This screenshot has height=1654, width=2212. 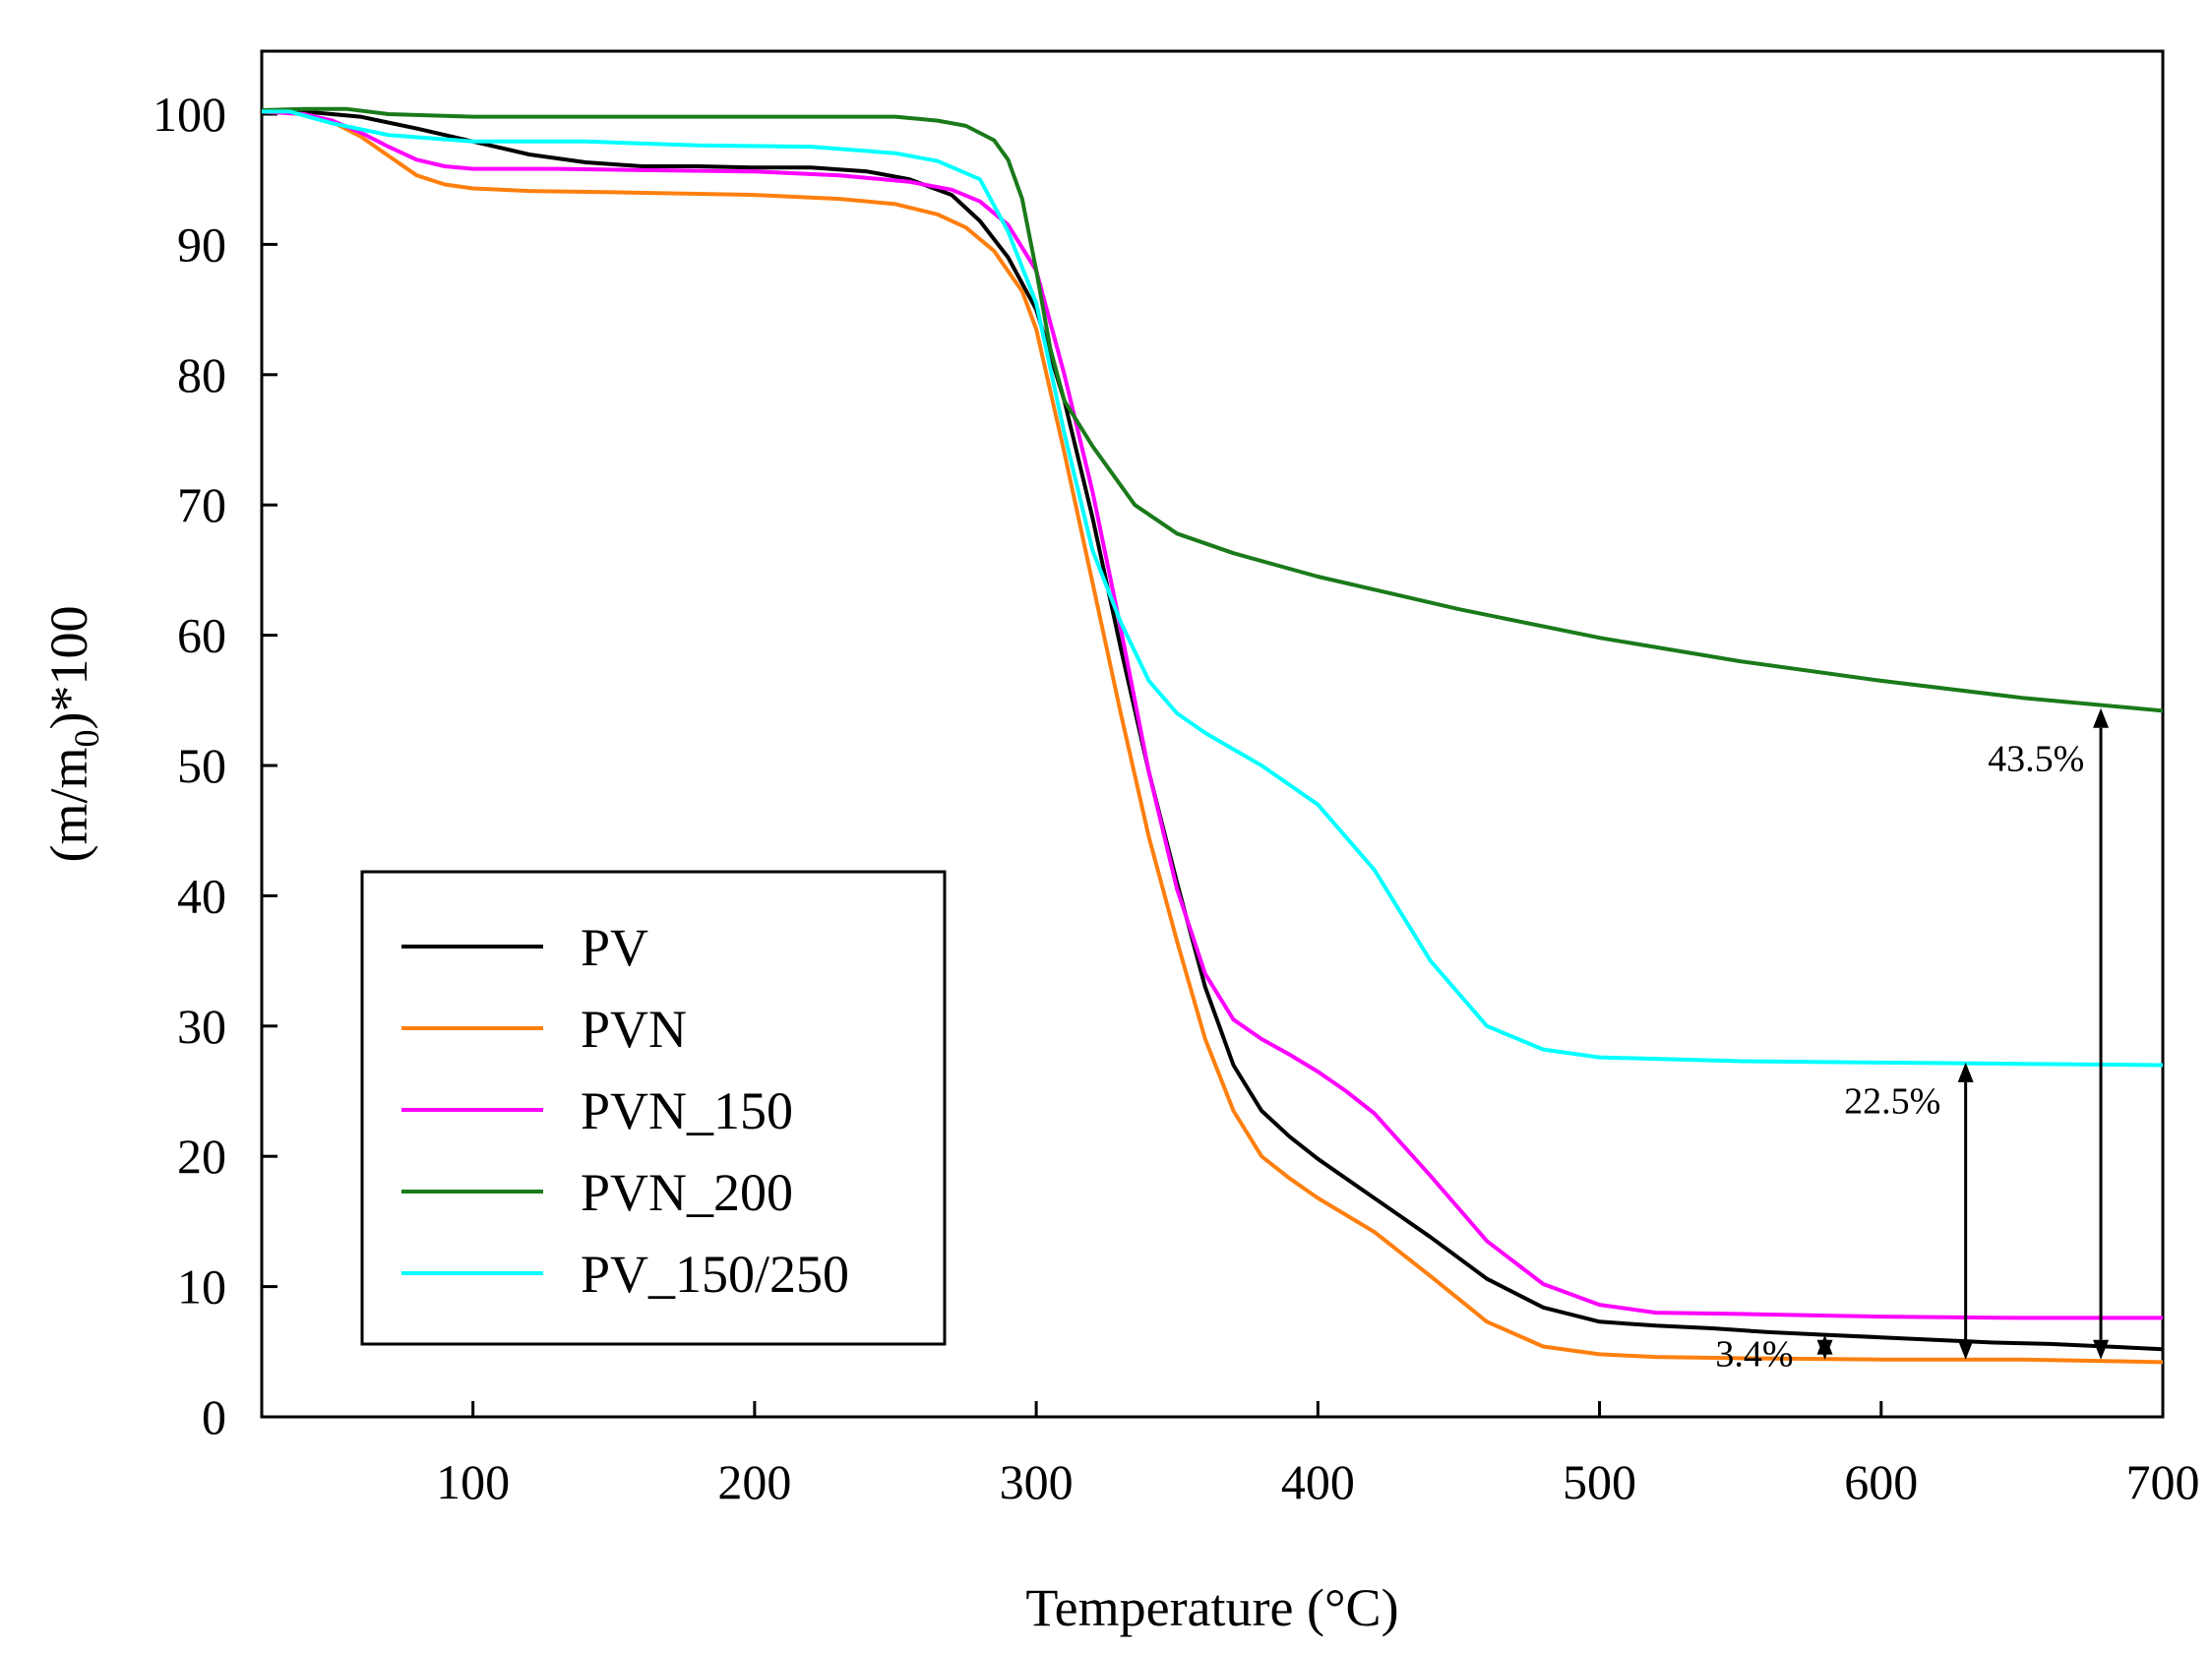 I want to click on y-tick-label: 50, so click(x=201, y=765).